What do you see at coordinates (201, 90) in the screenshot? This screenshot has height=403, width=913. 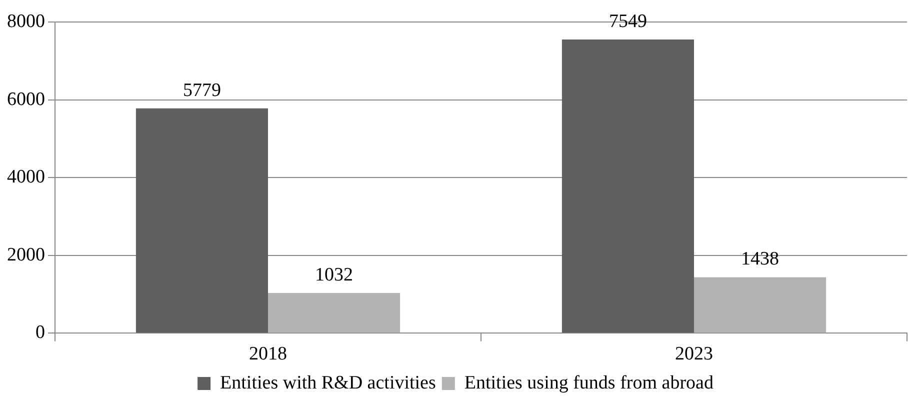 I see `data-label: 5779` at bounding box center [201, 90].